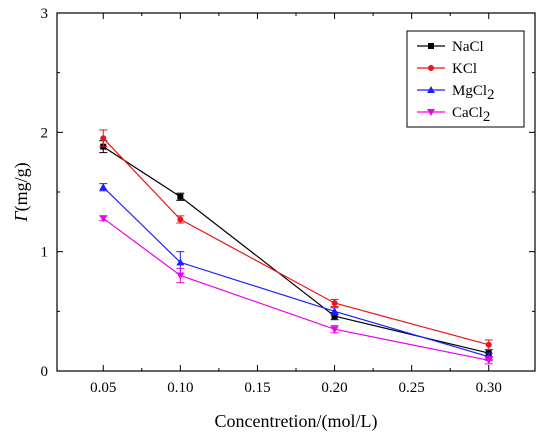 This screenshot has height=438, width=550. Describe the element at coordinates (431, 89) in the screenshot. I see `legend-marker-mgcl2` at that location.